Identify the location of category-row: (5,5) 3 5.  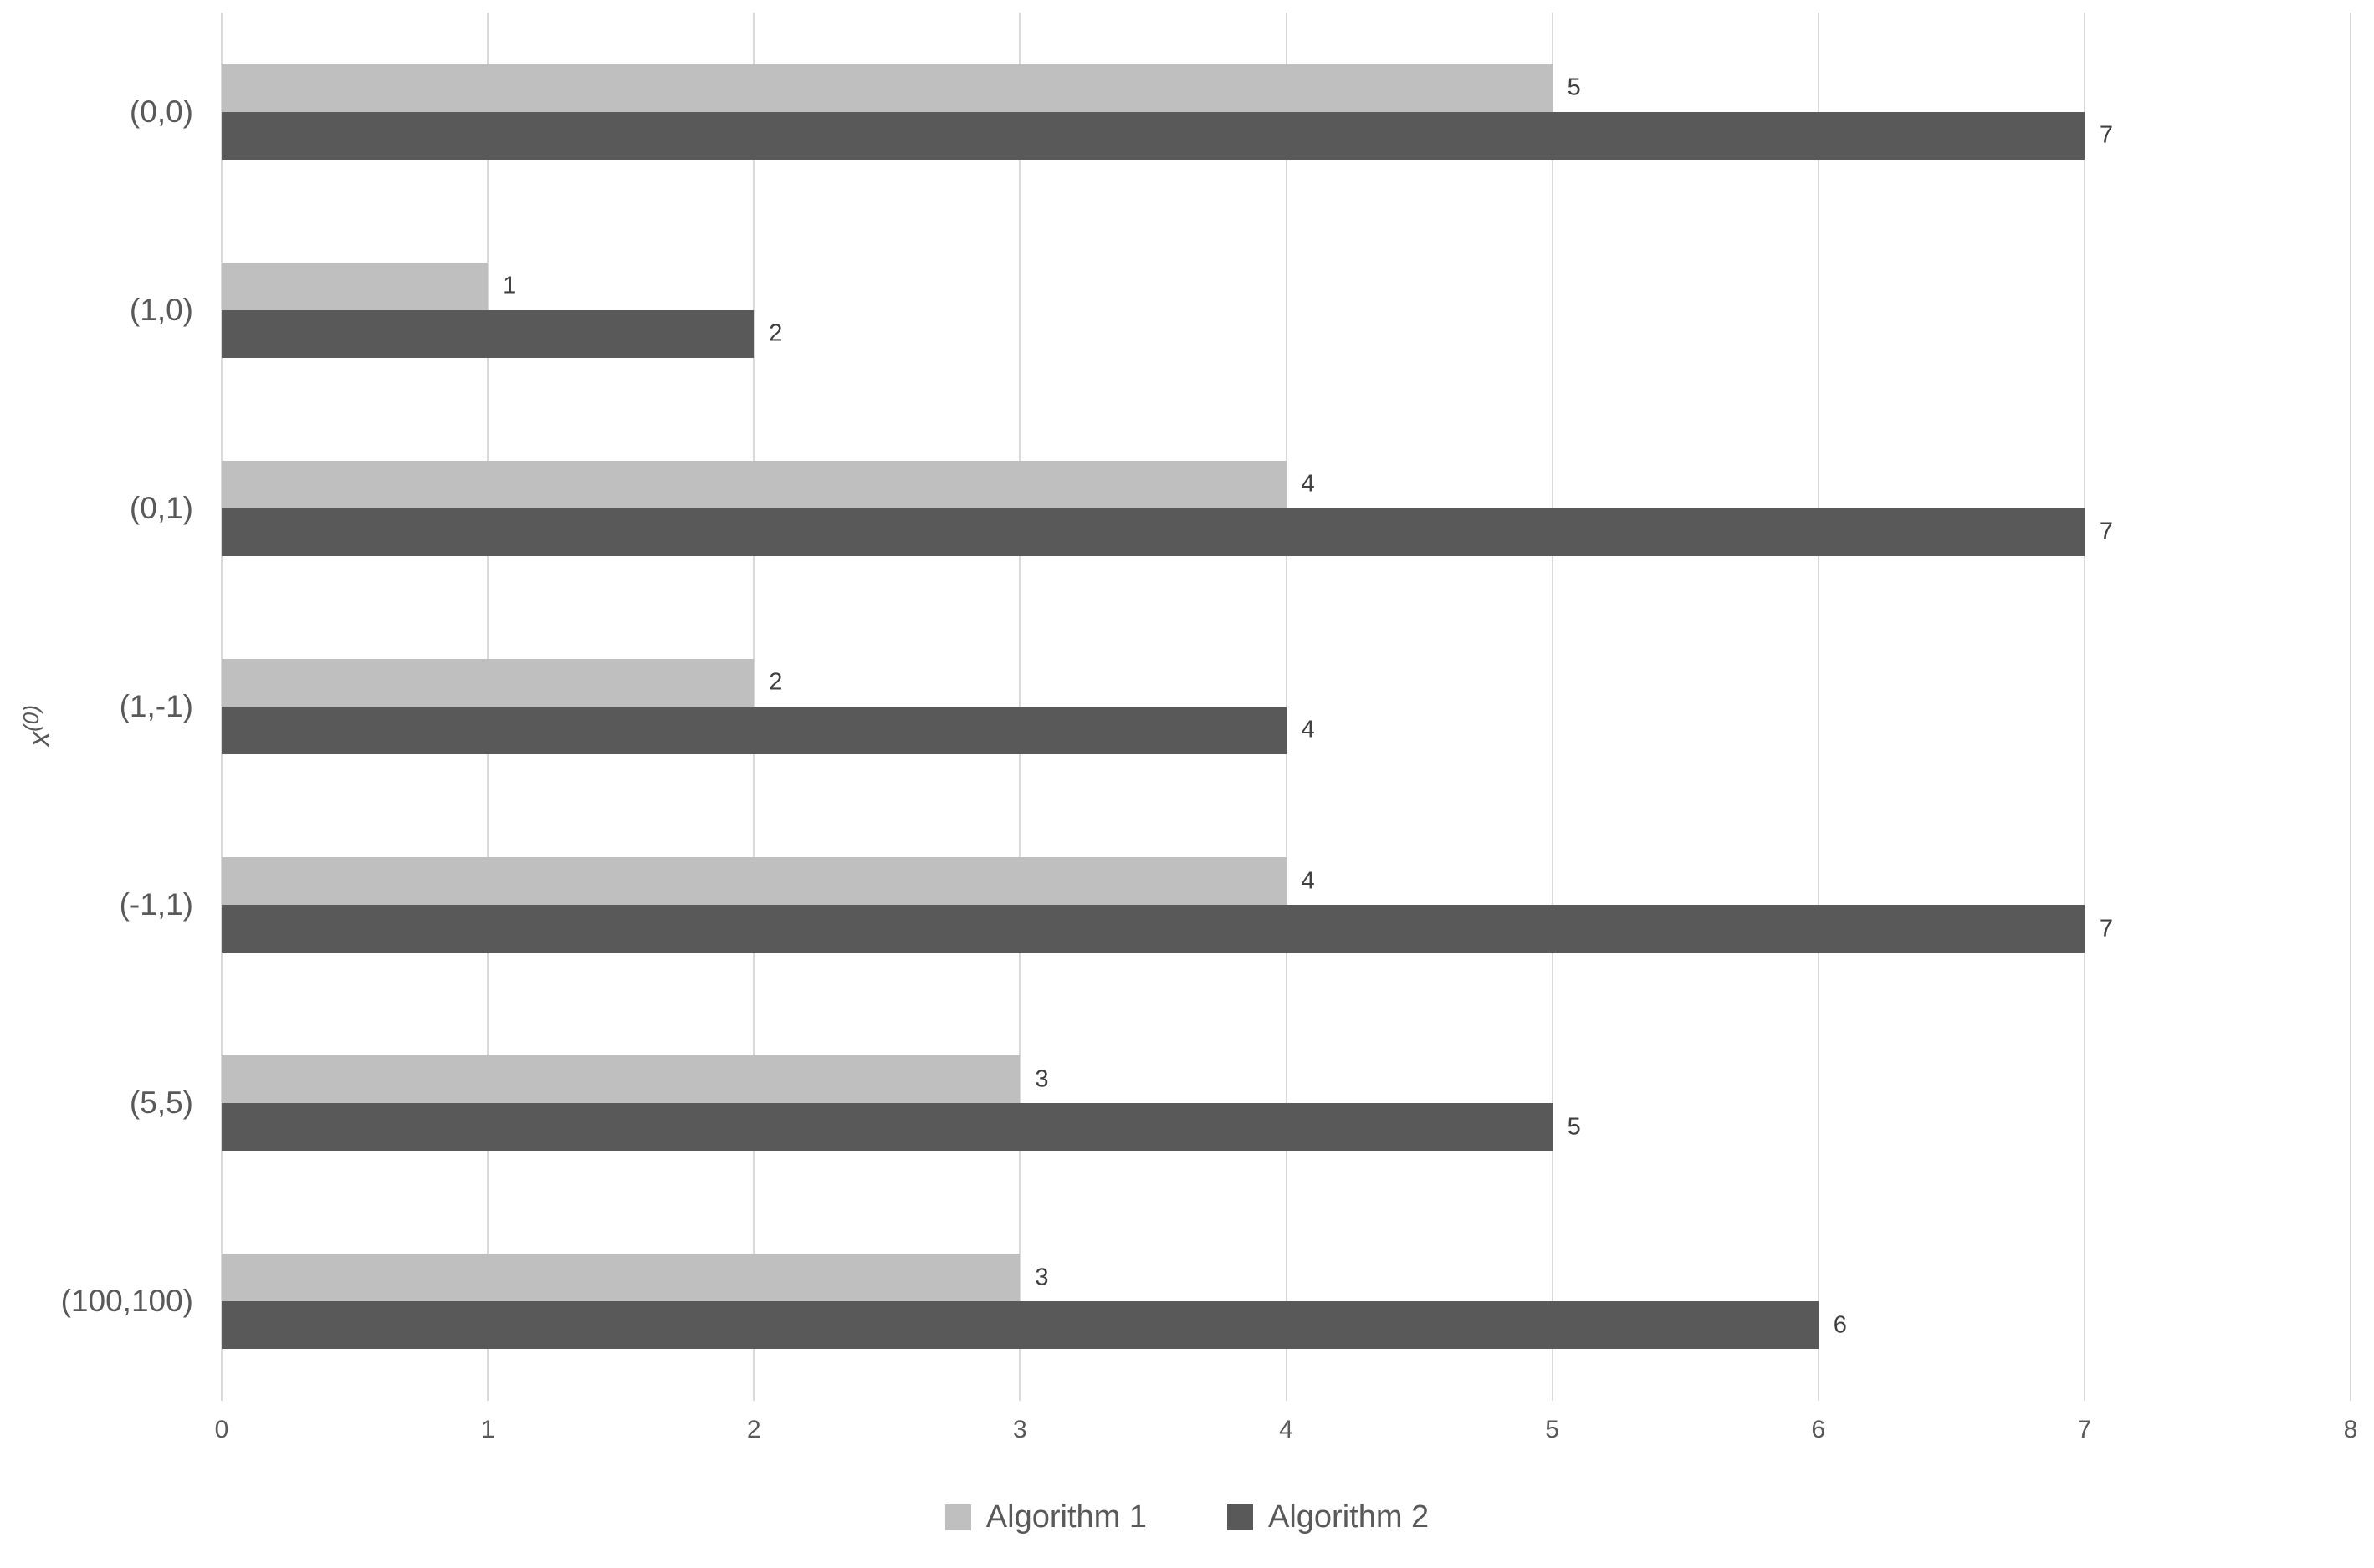
(1240, 1103).